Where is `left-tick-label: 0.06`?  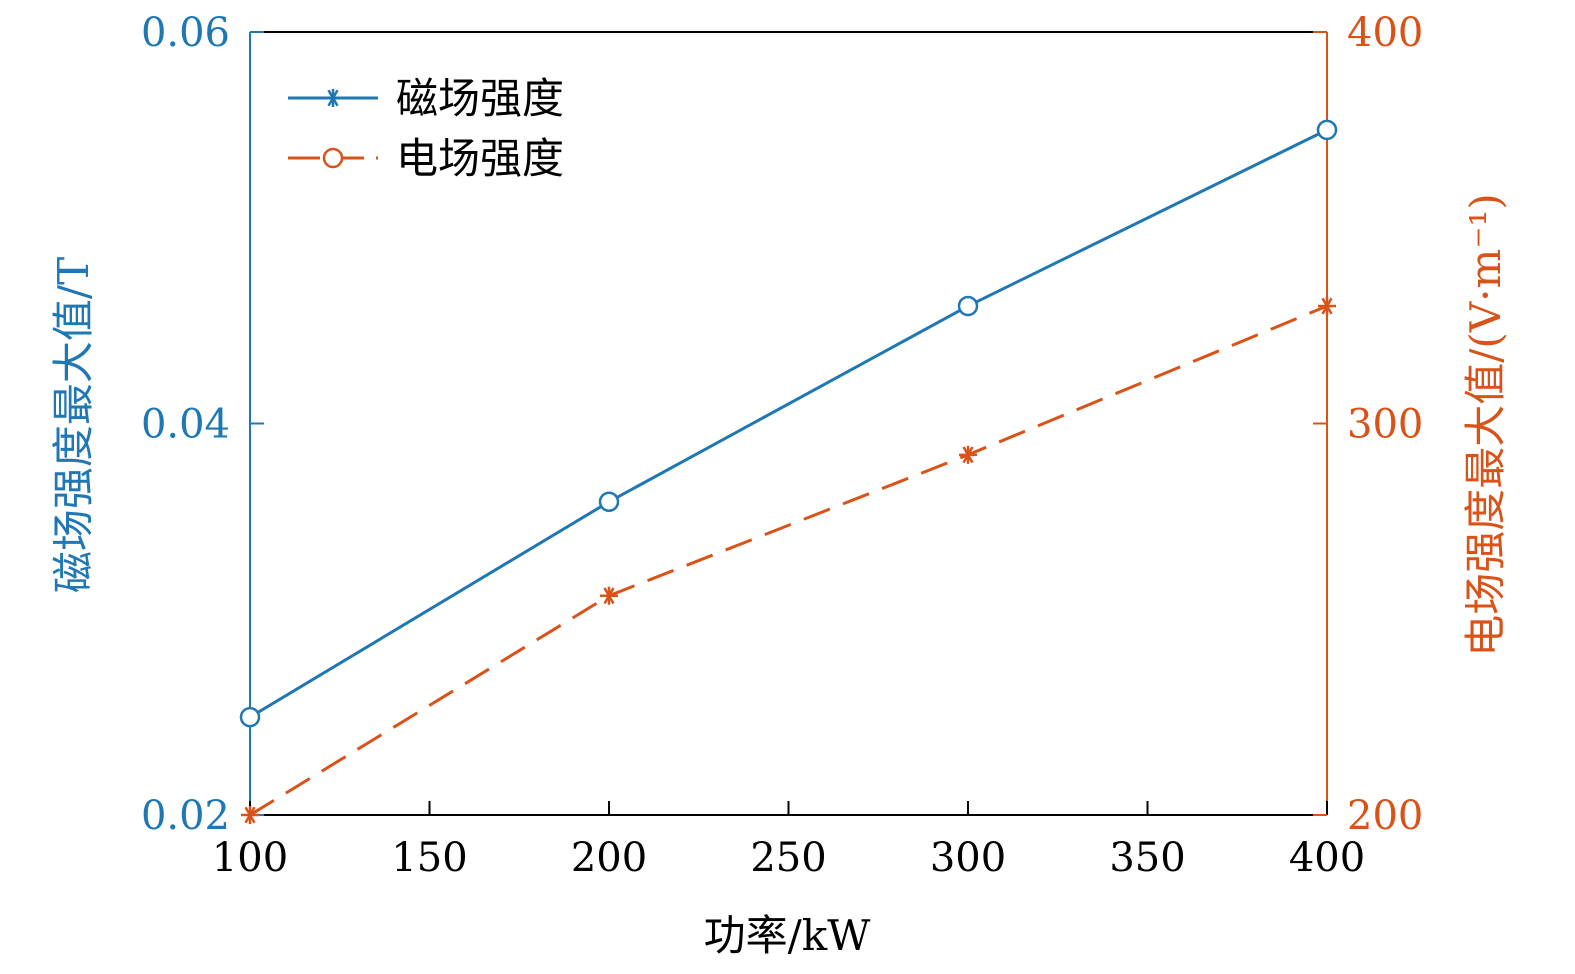 left-tick-label: 0.06 is located at coordinates (185, 33).